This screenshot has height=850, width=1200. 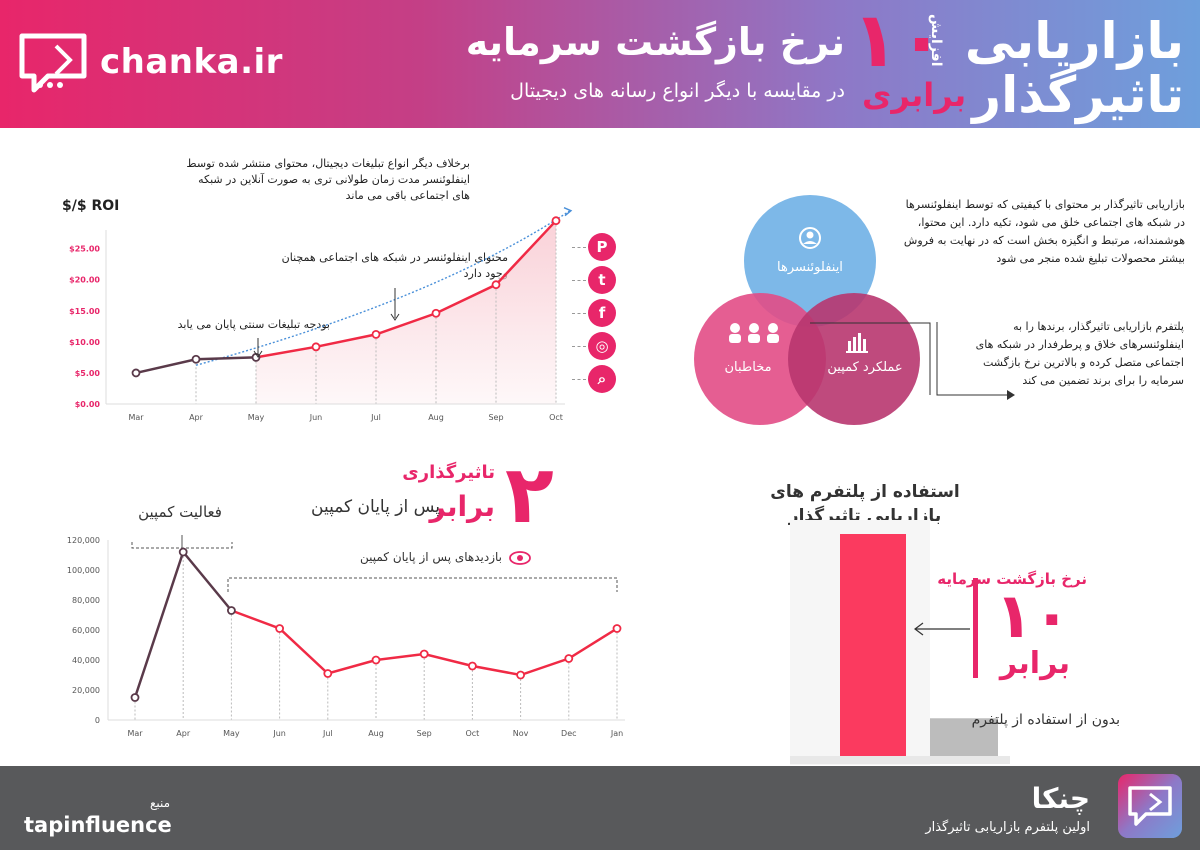 I want to click on roi-y-tick: $20.00, so click(x=84, y=280).